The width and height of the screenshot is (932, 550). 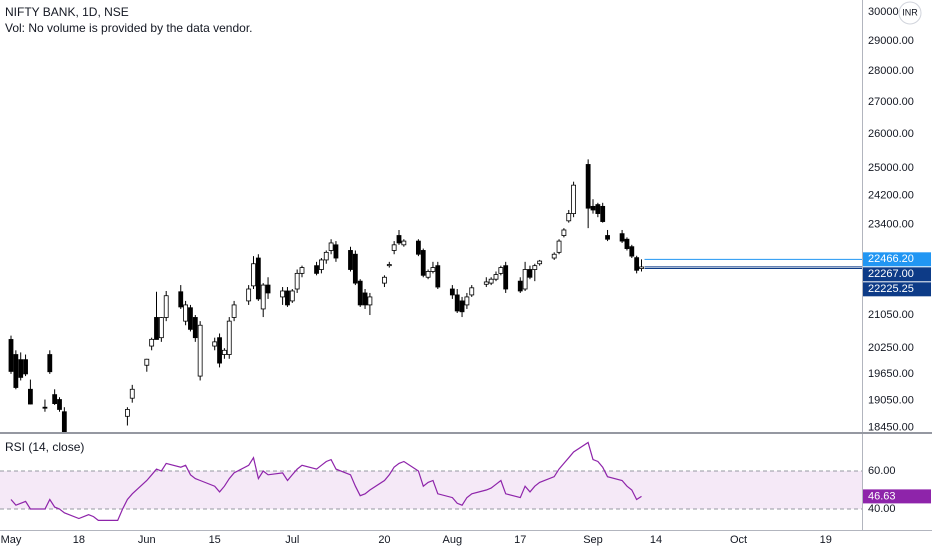 What do you see at coordinates (656, 540) in the screenshot?
I see `x-tick-label: 14` at bounding box center [656, 540].